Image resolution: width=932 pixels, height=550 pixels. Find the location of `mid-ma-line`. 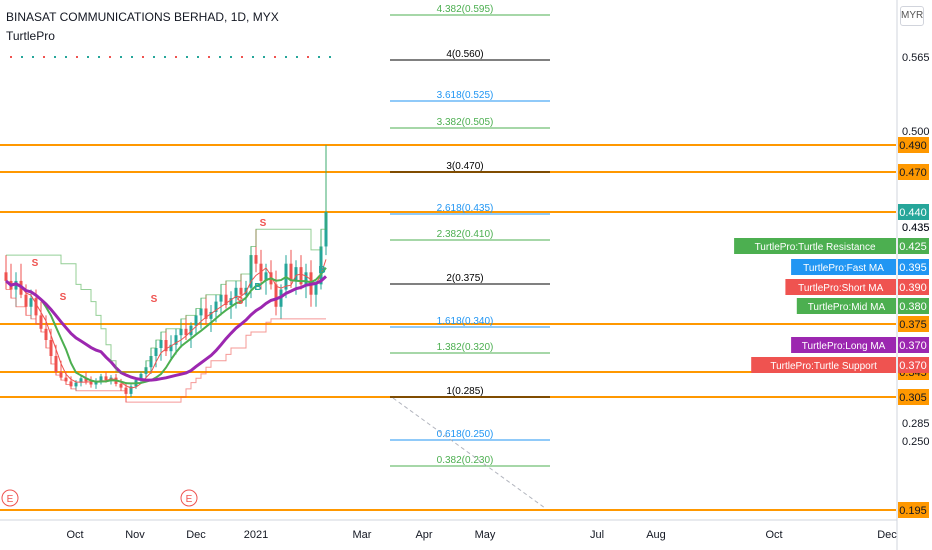

mid-ma-line is located at coordinates (166, 326).